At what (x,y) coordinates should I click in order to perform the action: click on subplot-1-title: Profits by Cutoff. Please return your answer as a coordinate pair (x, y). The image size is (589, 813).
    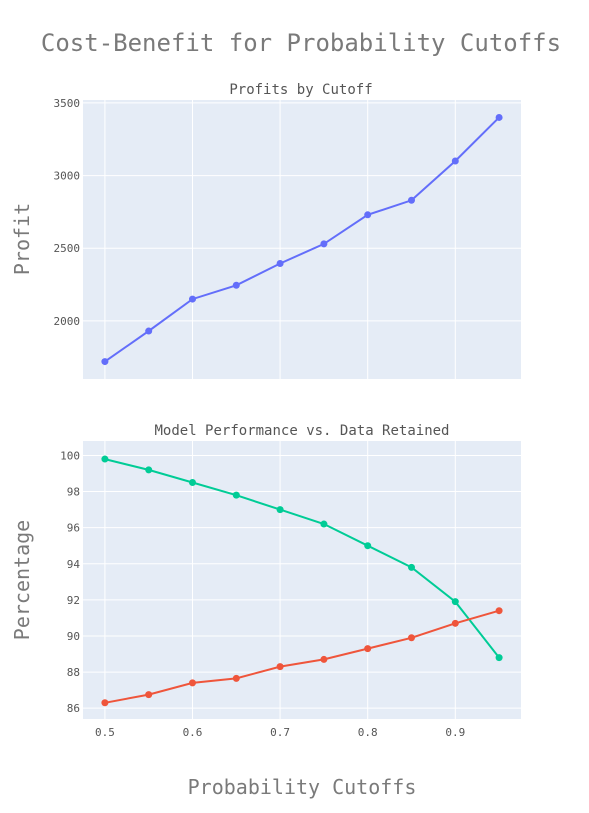
    Looking at the image, I should click on (300, 90).